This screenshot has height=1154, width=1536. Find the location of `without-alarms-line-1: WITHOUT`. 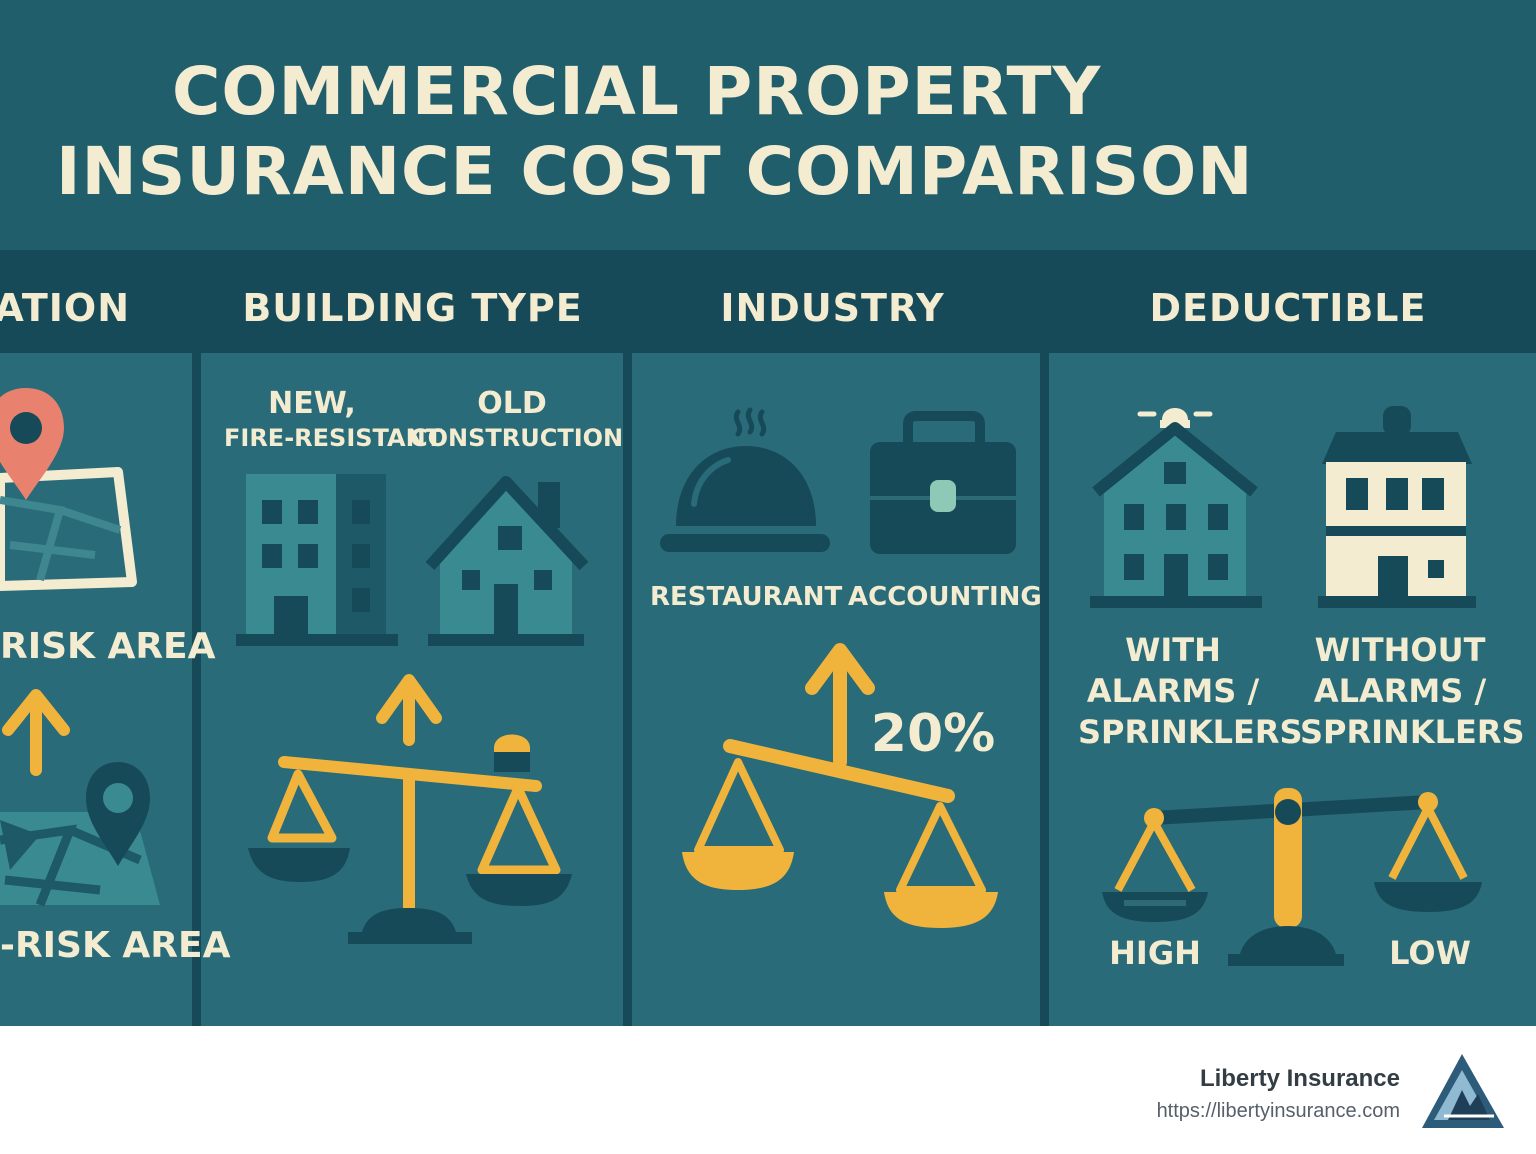

without-alarms-line-1: WITHOUT is located at coordinates (1400, 650).